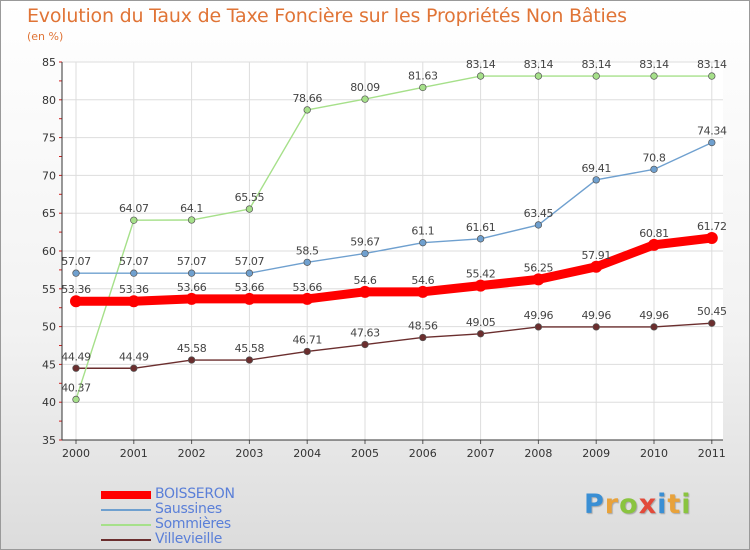 This screenshot has width=750, height=550. I want to click on x-tick-label: 2008, so click(538, 453).